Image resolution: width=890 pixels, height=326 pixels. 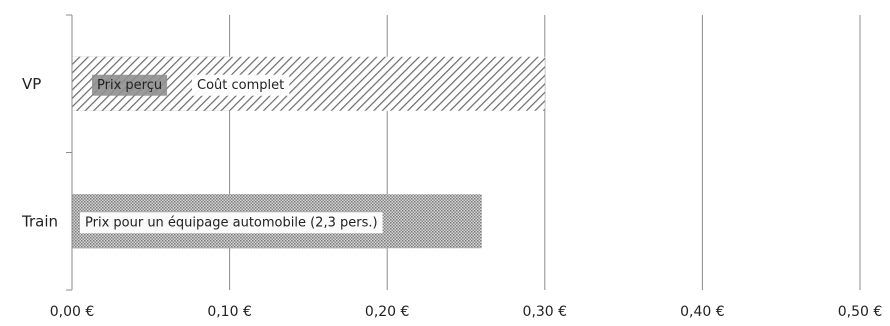 What do you see at coordinates (39, 221) in the screenshot?
I see `category-label: Train` at bounding box center [39, 221].